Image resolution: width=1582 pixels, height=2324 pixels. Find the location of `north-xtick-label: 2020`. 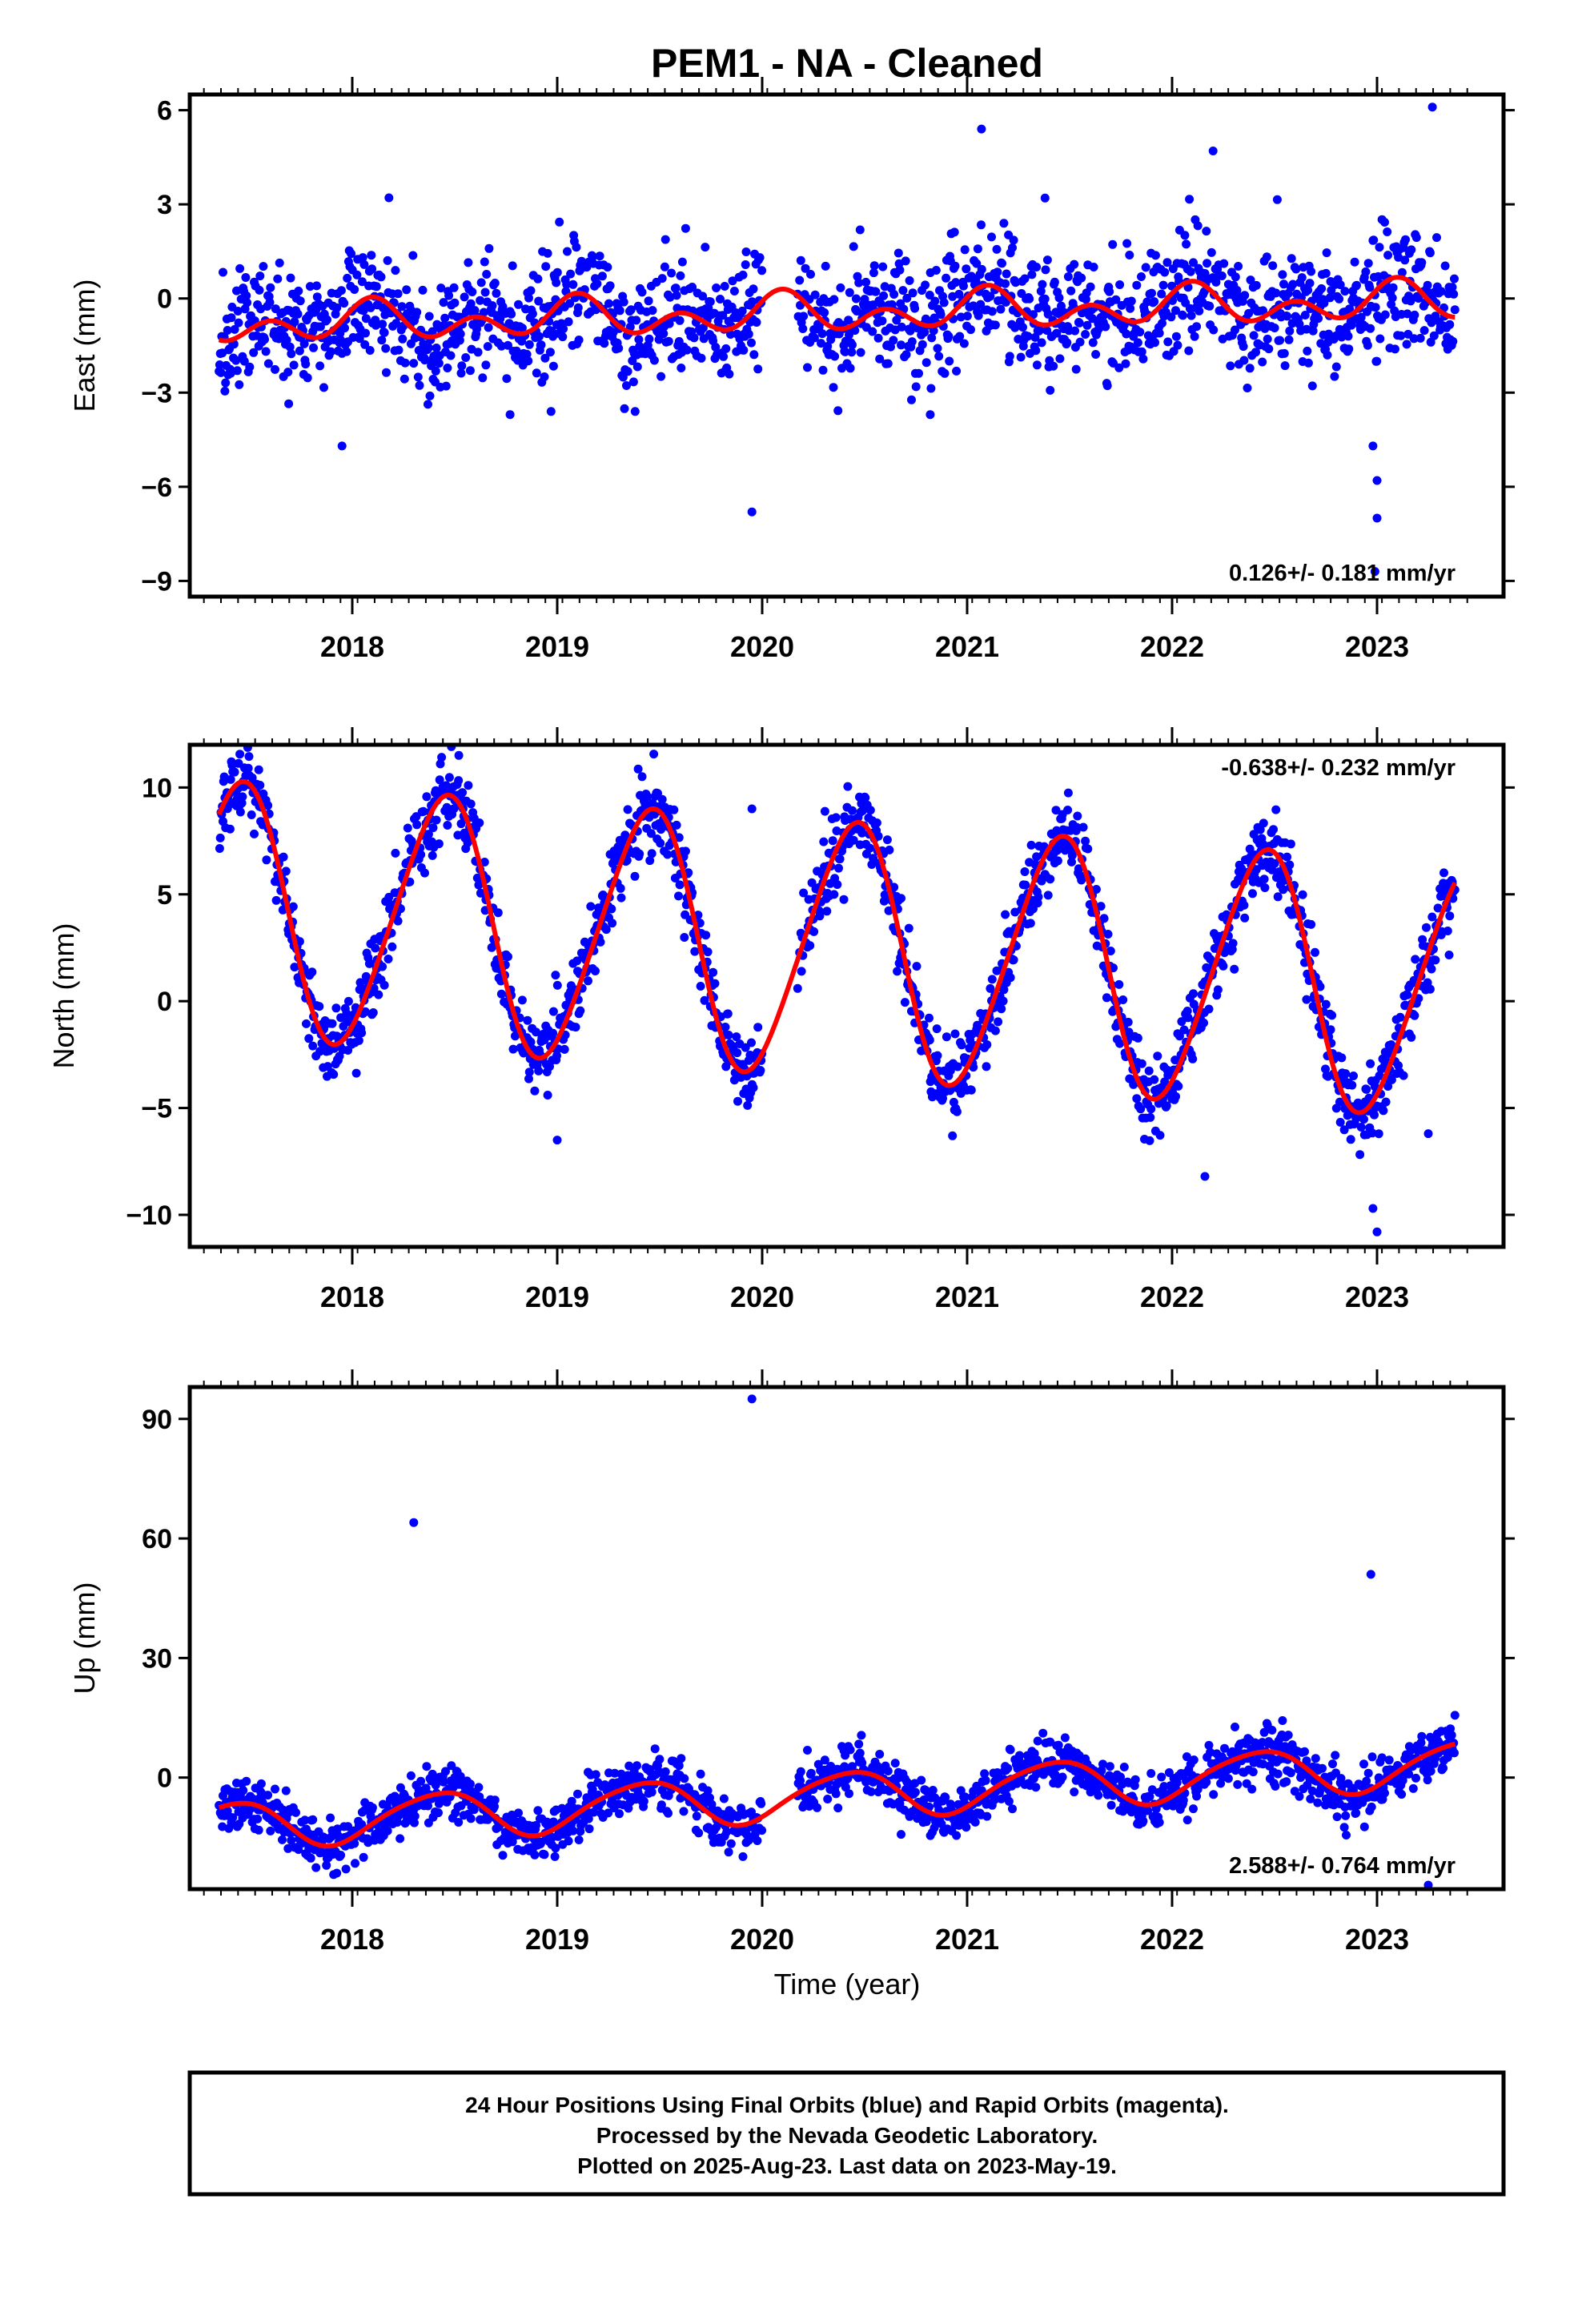

north-xtick-label: 2020 is located at coordinates (762, 1297).